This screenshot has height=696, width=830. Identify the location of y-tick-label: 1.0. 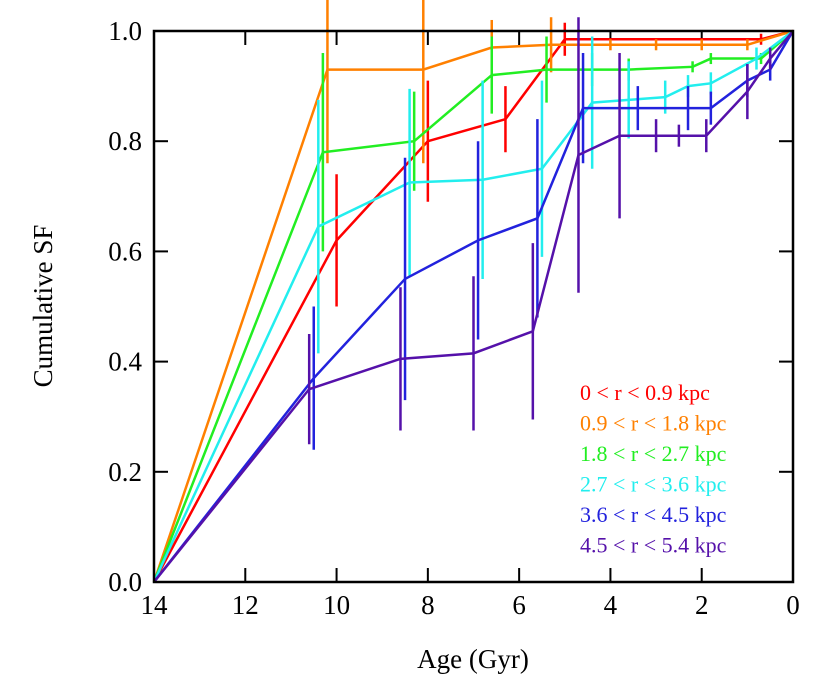
(125, 31).